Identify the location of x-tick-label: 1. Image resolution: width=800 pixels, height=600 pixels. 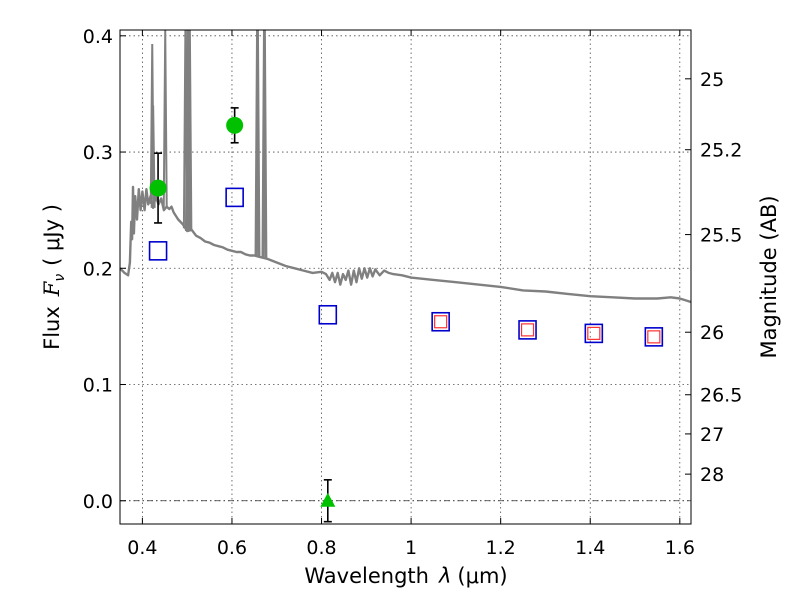
(411, 548).